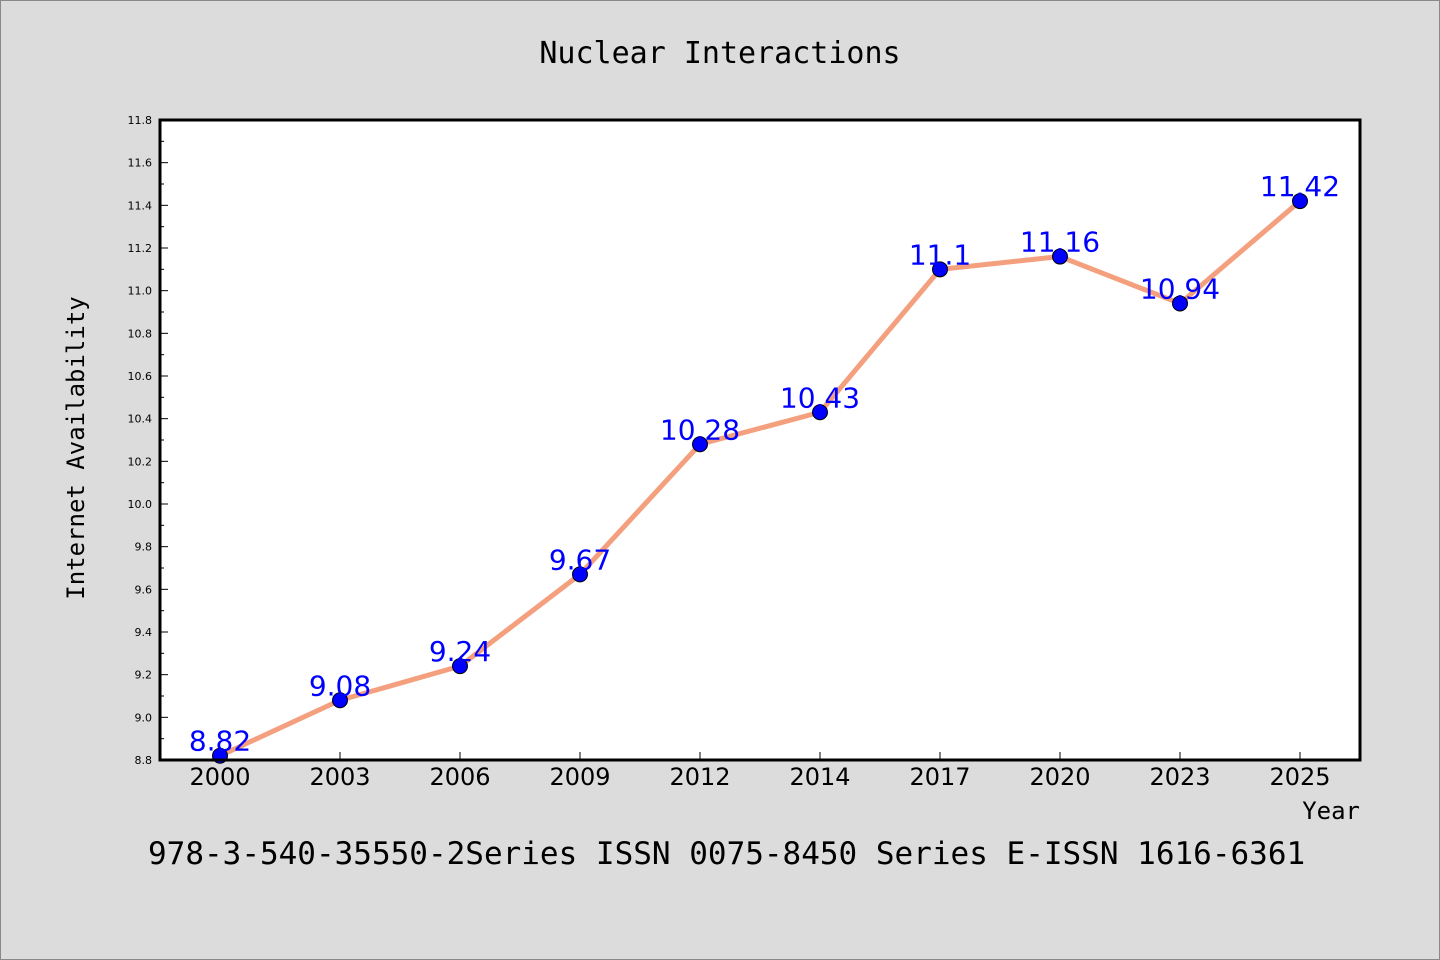 Image resolution: width=1440 pixels, height=960 pixels. I want to click on x-axis: 2000 2003 2006 2009 2012 2014 2017 2020 2023 2025, so click(760, 771).